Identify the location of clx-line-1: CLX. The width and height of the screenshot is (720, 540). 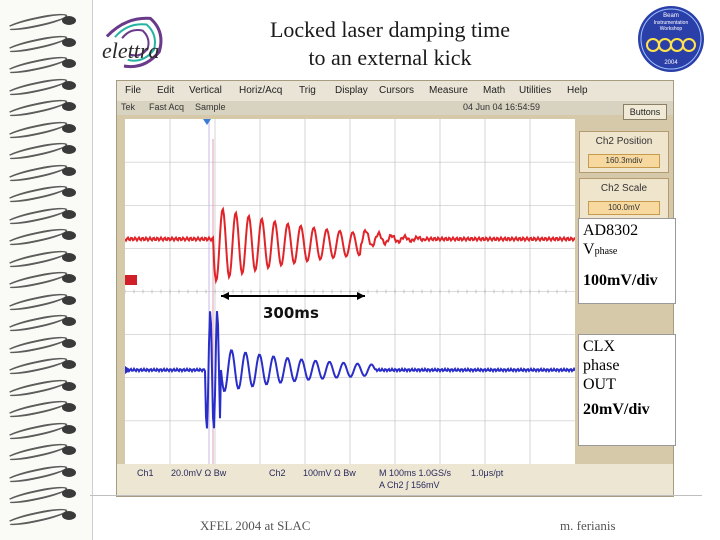
(599, 346).